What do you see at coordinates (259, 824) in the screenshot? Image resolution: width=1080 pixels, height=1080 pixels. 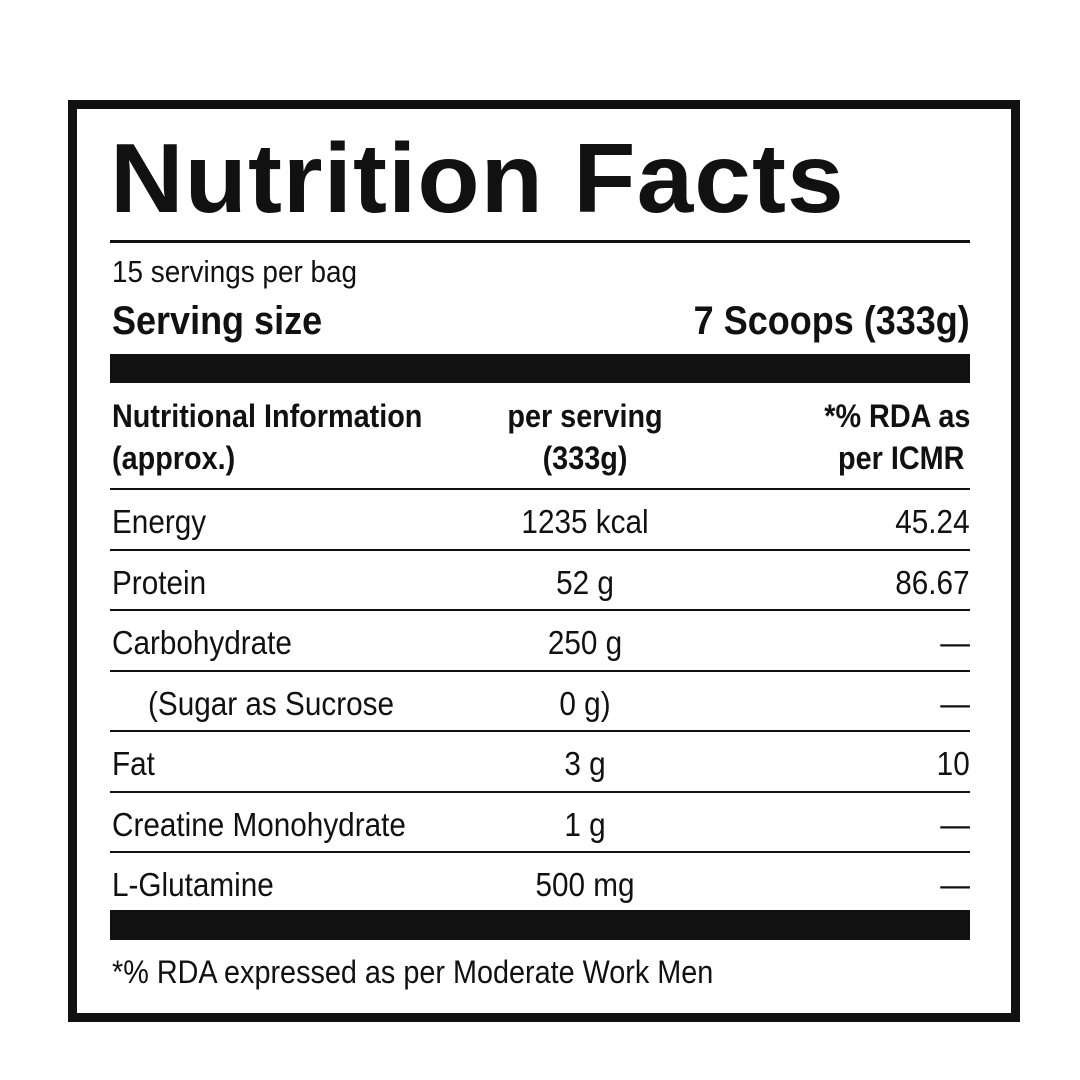 I see `nutrient-name: Creatine Monohydrate` at bounding box center [259, 824].